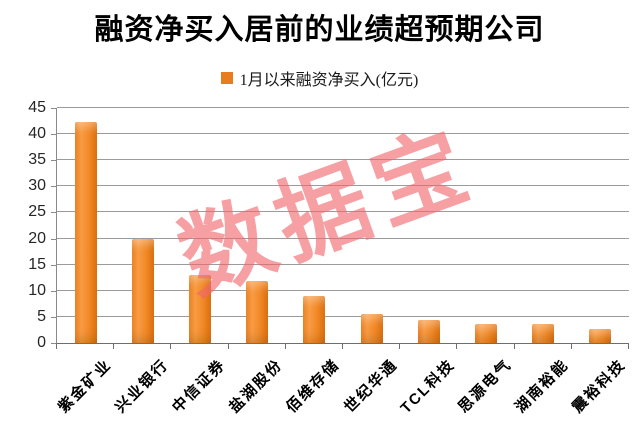 This screenshot has width=639, height=439. I want to click on x-label-佰维存储: 佰维存储, so click(313, 386).